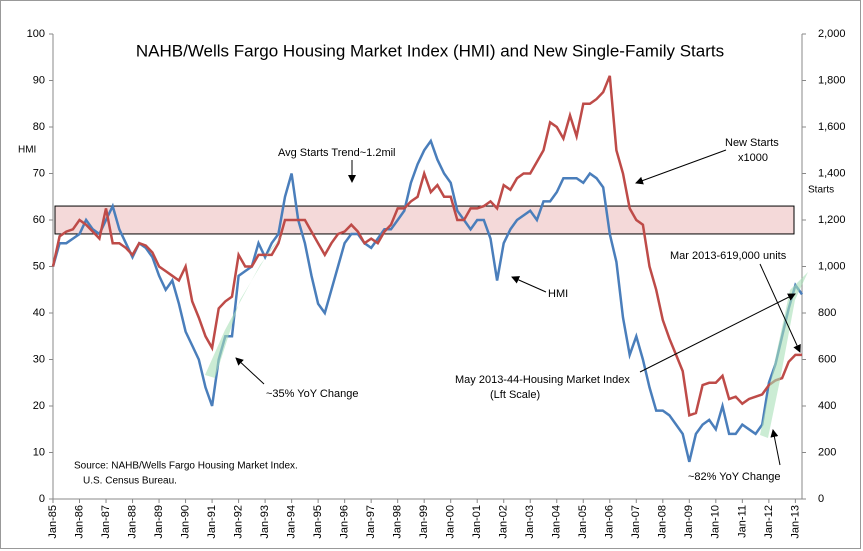 Image resolution: width=863 pixels, height=551 pixels. I want to click on x-tick-label: Jan-13, so click(795, 522).